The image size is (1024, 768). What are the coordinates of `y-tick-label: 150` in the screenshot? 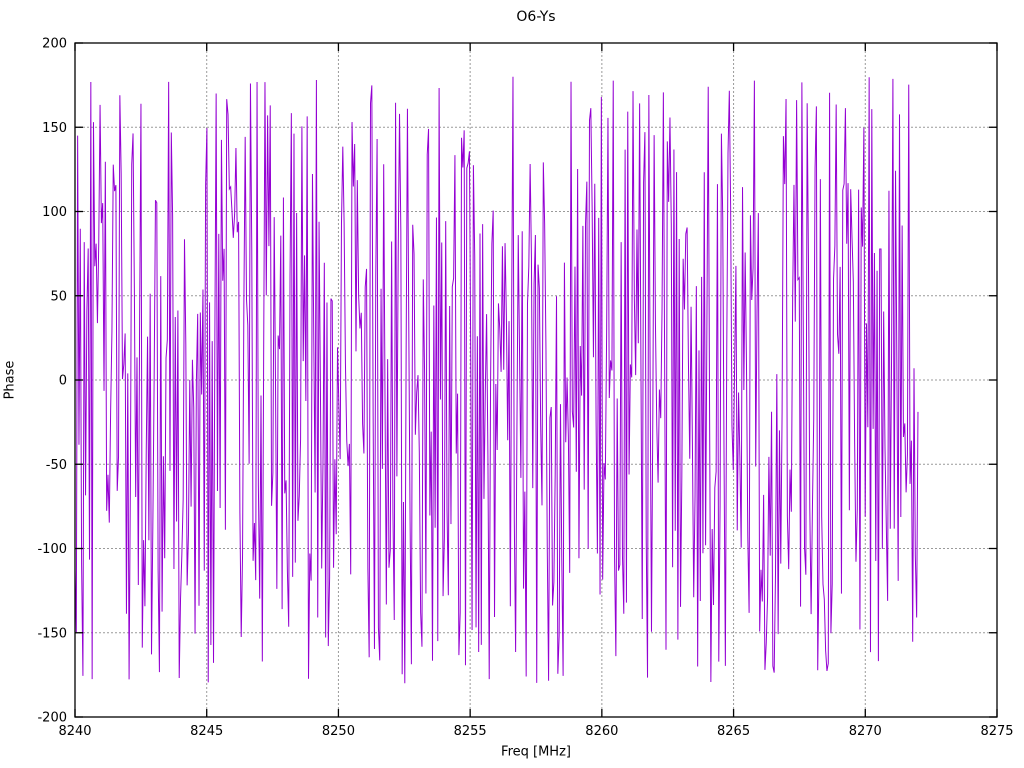 It's located at (54, 128).